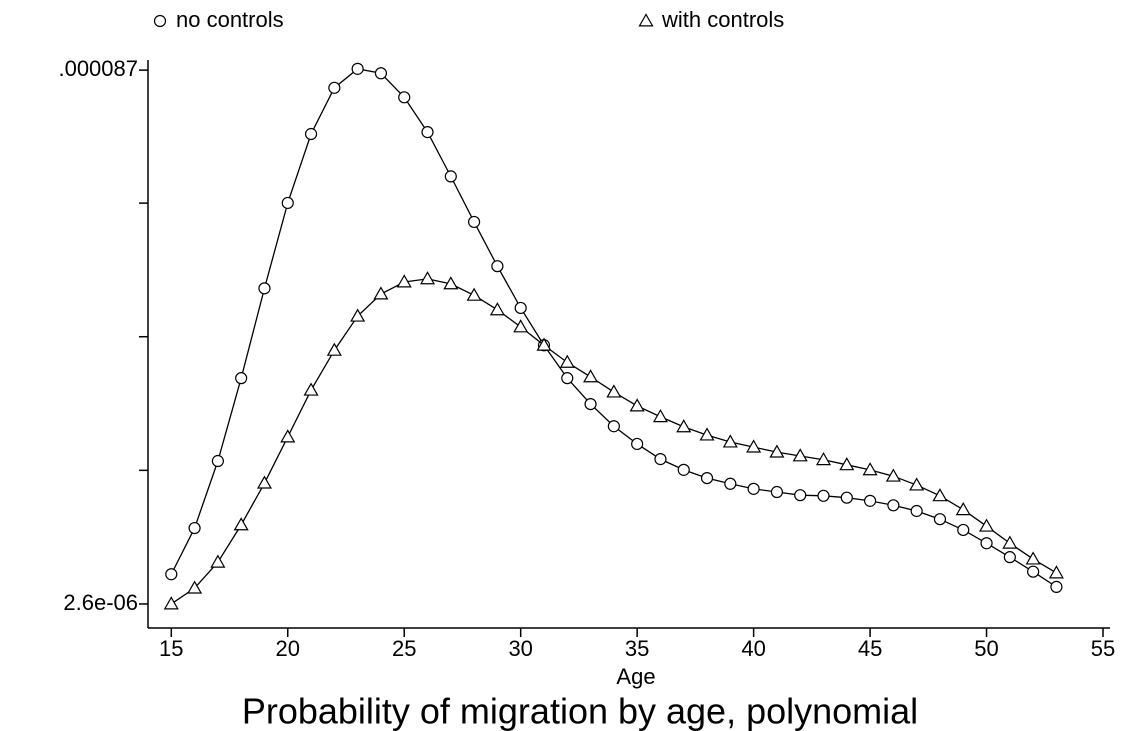  Describe the element at coordinates (635, 676) in the screenshot. I see `x-axis-label: Age` at that location.